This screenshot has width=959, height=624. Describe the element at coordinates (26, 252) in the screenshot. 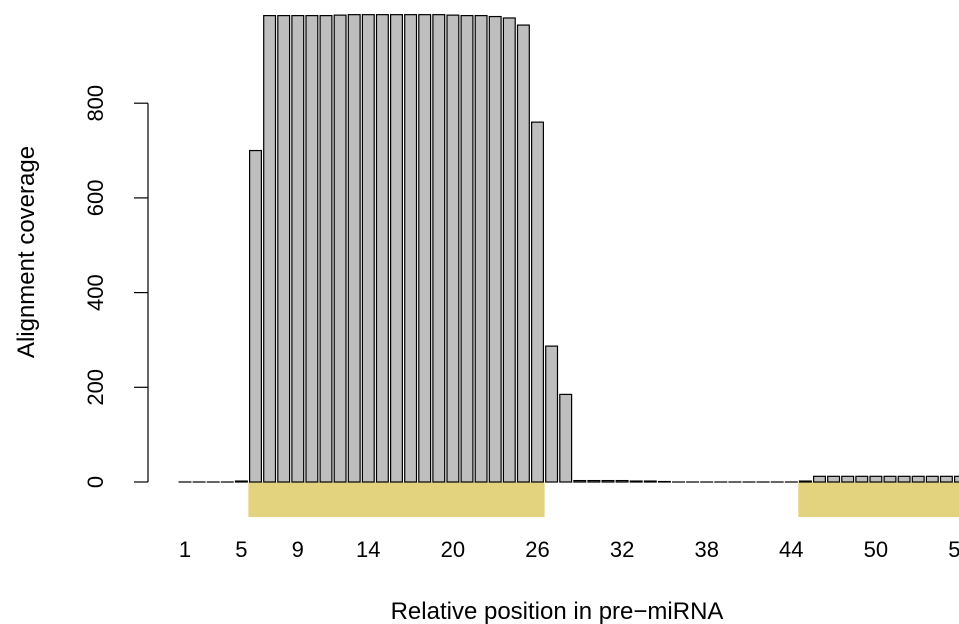

I see `y-axis-label: Alignment coverage` at that location.